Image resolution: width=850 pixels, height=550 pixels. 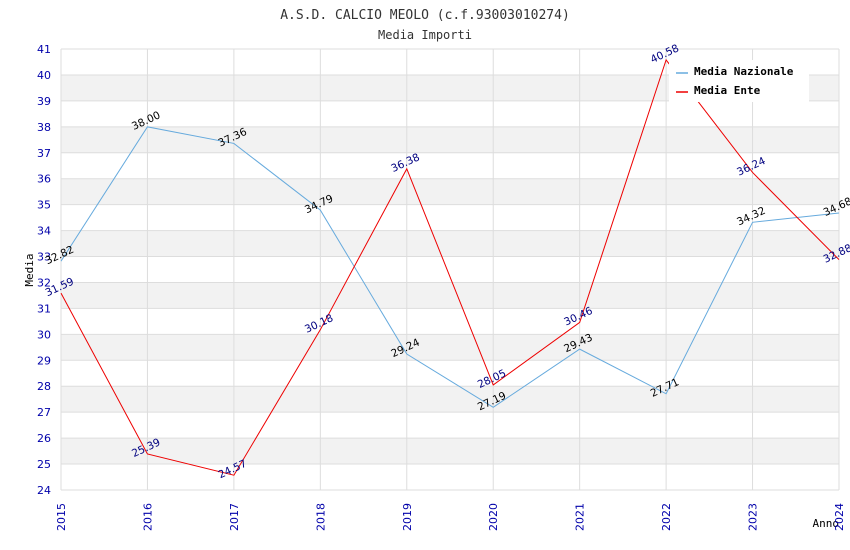 I want to click on x-tick-2015: 2015, so click(x=61, y=517).